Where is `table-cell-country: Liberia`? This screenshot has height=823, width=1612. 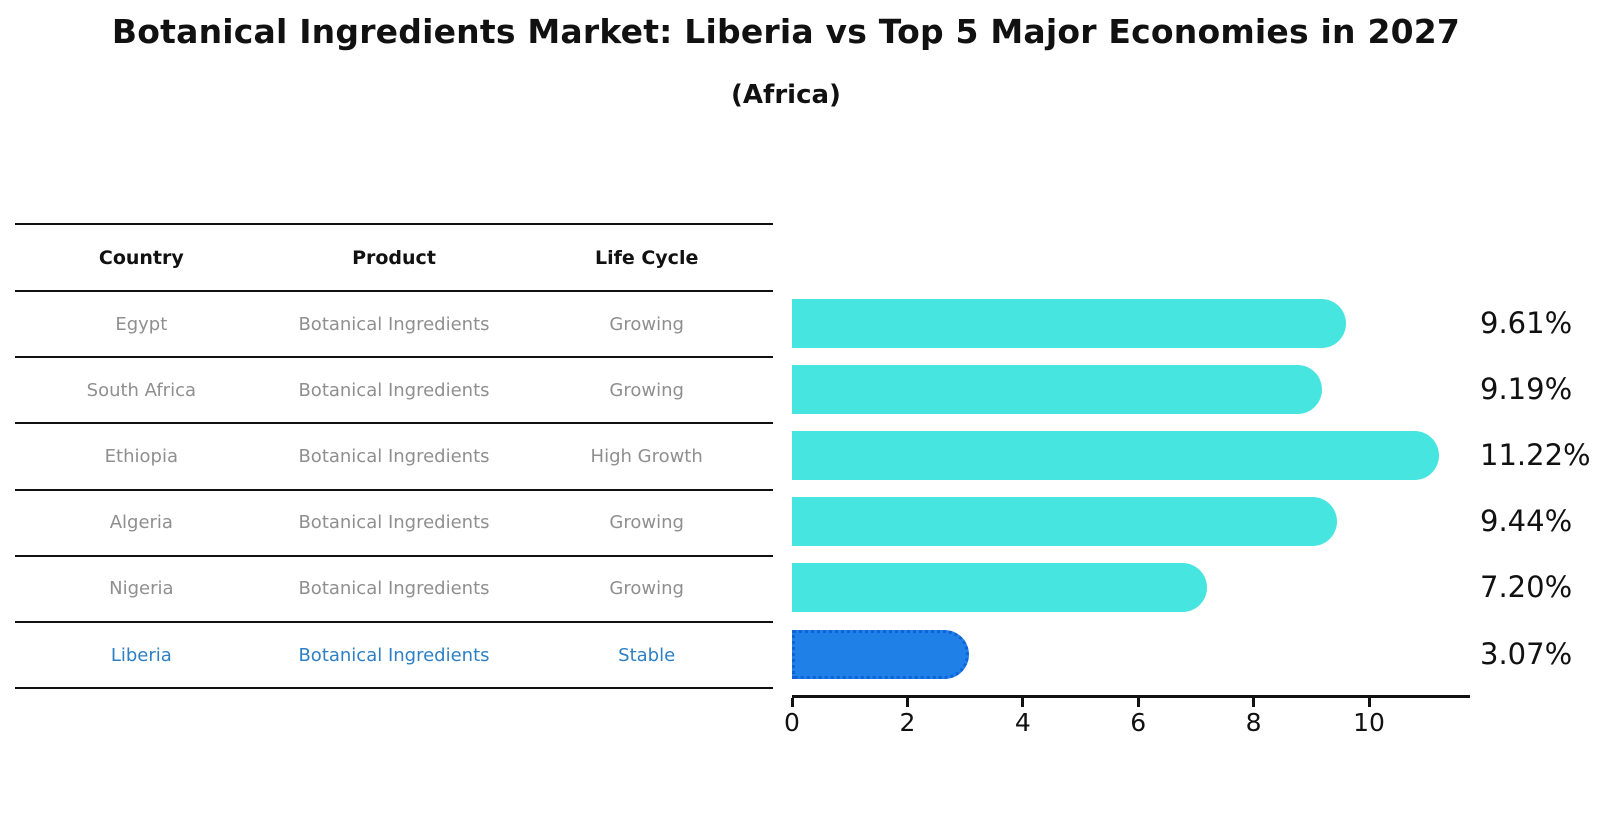 table-cell-country: Liberia is located at coordinates (141, 655).